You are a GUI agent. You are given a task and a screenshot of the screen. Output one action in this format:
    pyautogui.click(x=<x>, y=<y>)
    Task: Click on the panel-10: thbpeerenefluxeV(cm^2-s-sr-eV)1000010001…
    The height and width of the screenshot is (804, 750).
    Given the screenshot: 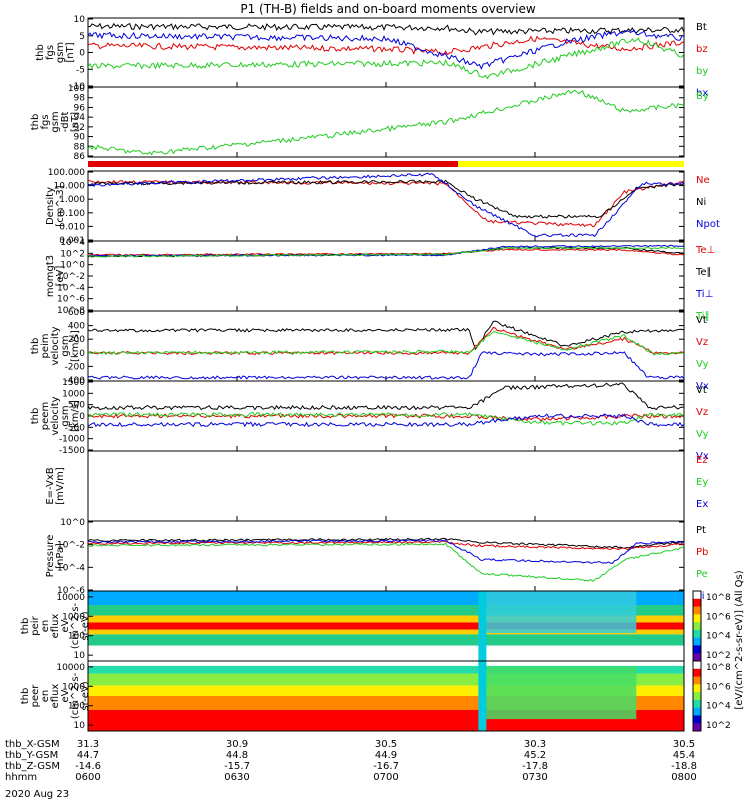 What is the action you would take?
    pyautogui.click(x=352, y=696)
    